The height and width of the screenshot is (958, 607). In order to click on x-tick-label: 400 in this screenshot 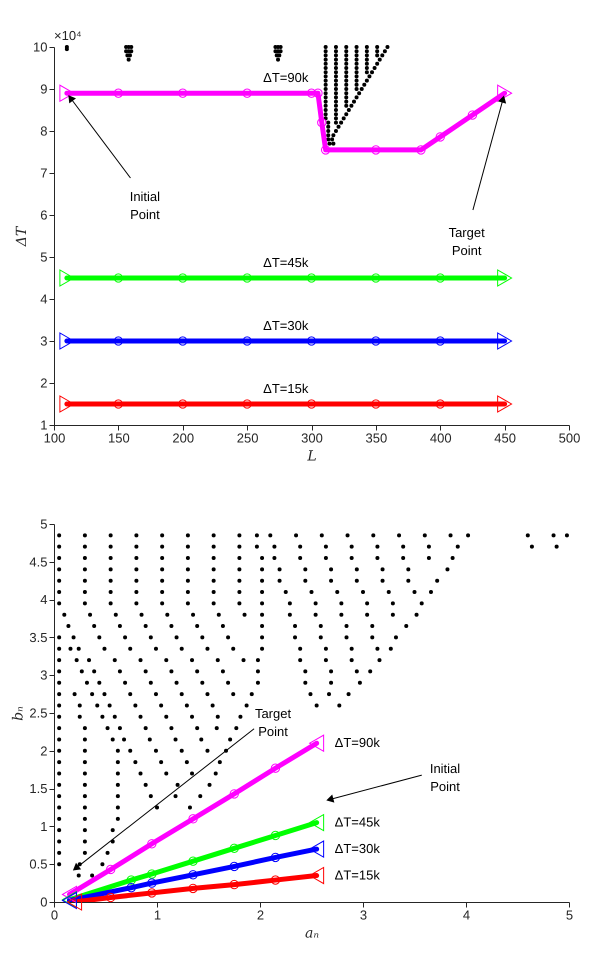, I will do `click(441, 438)`.